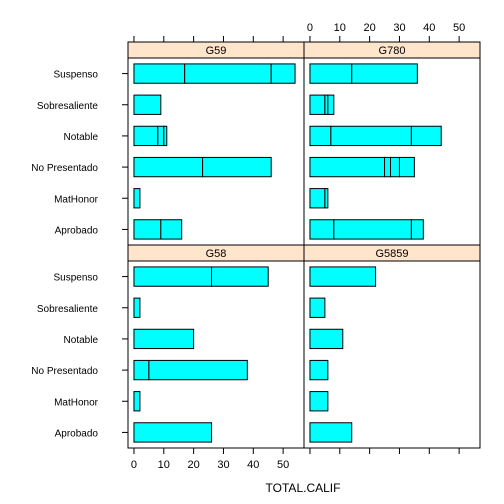 Image resolution: width=504 pixels, height=504 pixels. I want to click on bar-g59-notable-seg3, so click(165, 136).